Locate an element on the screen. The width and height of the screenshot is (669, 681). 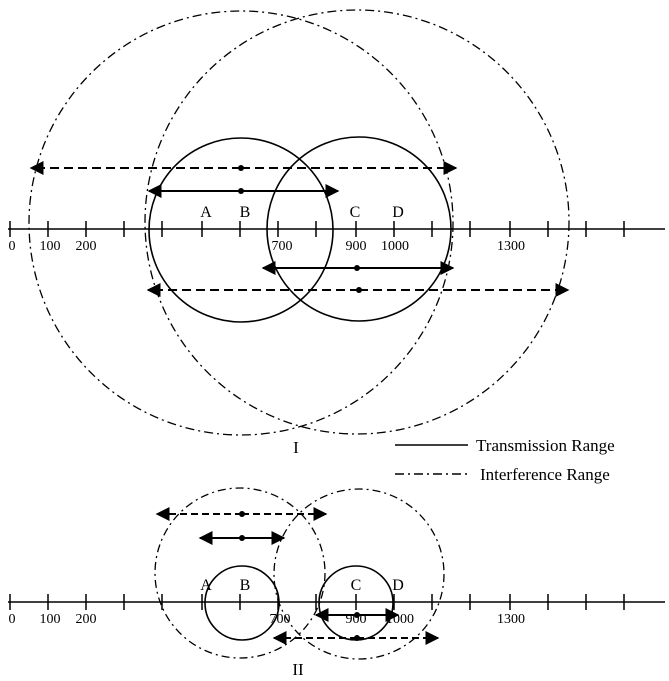
tick-label-1000: 1000 is located at coordinates (395, 246).